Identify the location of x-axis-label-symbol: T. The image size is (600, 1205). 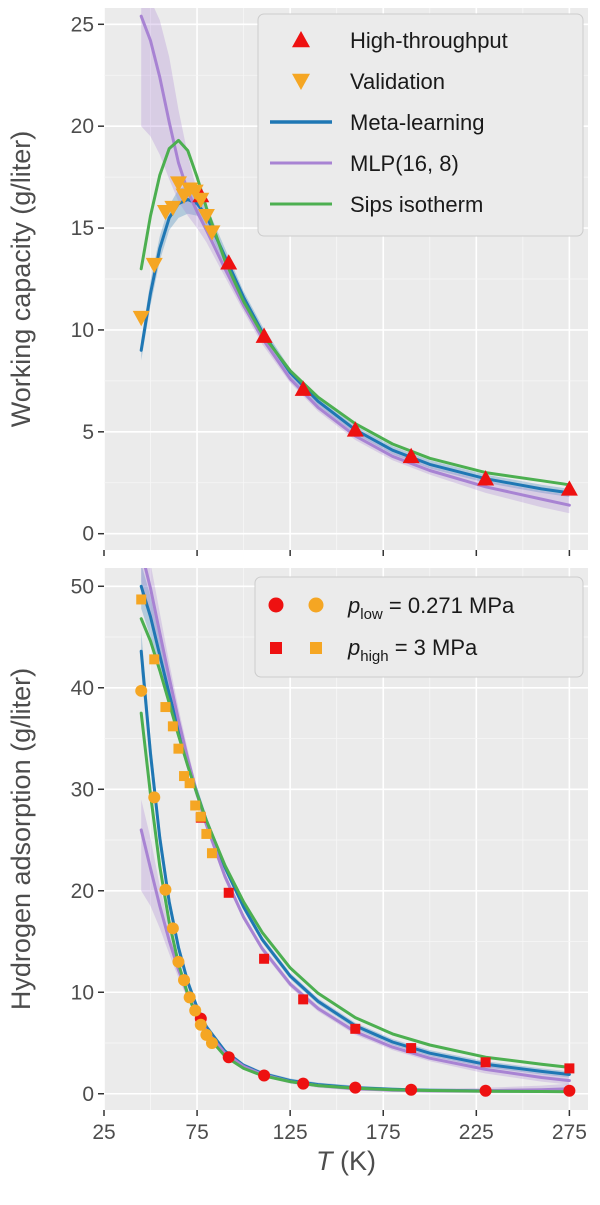
(325, 1161).